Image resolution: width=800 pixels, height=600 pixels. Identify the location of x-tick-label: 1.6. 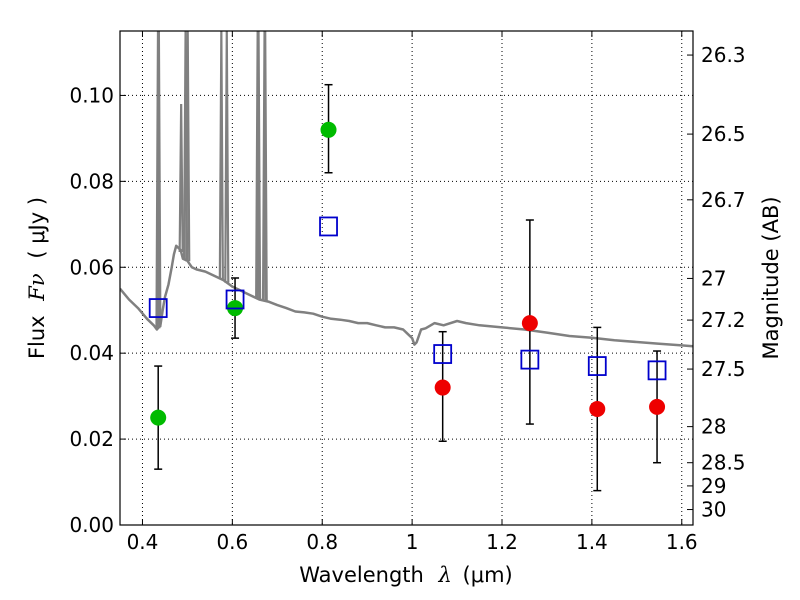
(682, 542).